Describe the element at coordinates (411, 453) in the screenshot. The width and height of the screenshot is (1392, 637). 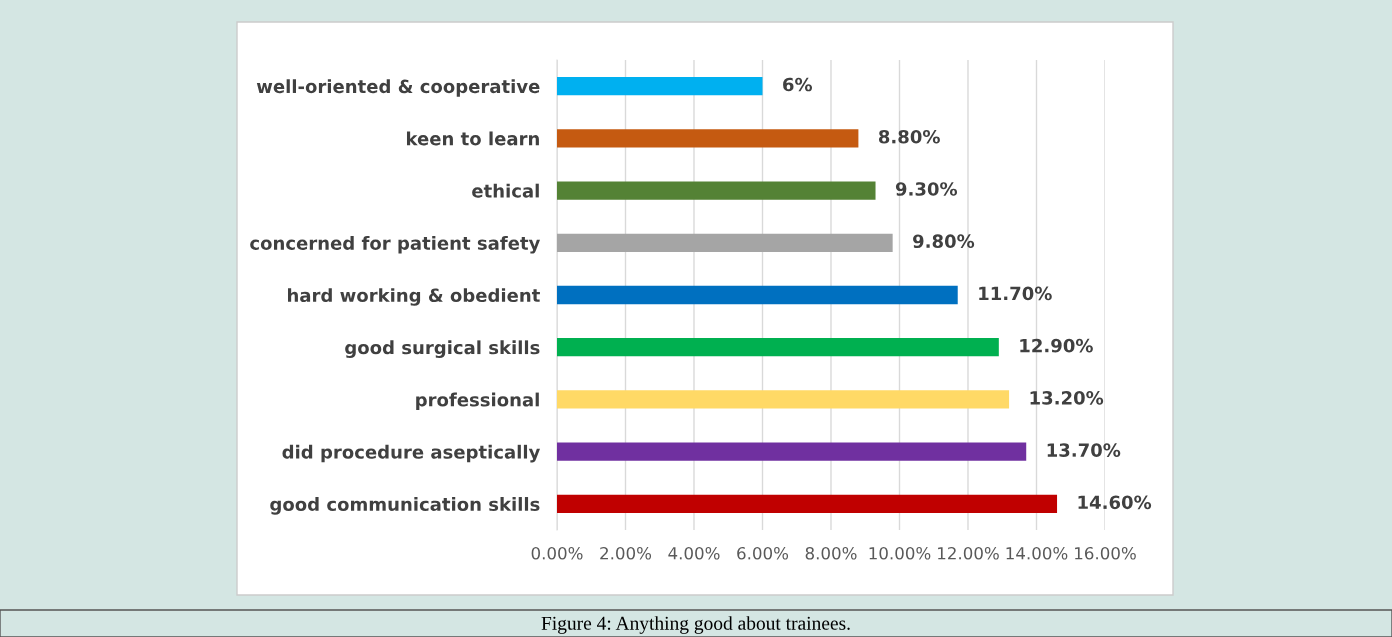
I see `y-tick-label: did procedure aseptically` at that location.